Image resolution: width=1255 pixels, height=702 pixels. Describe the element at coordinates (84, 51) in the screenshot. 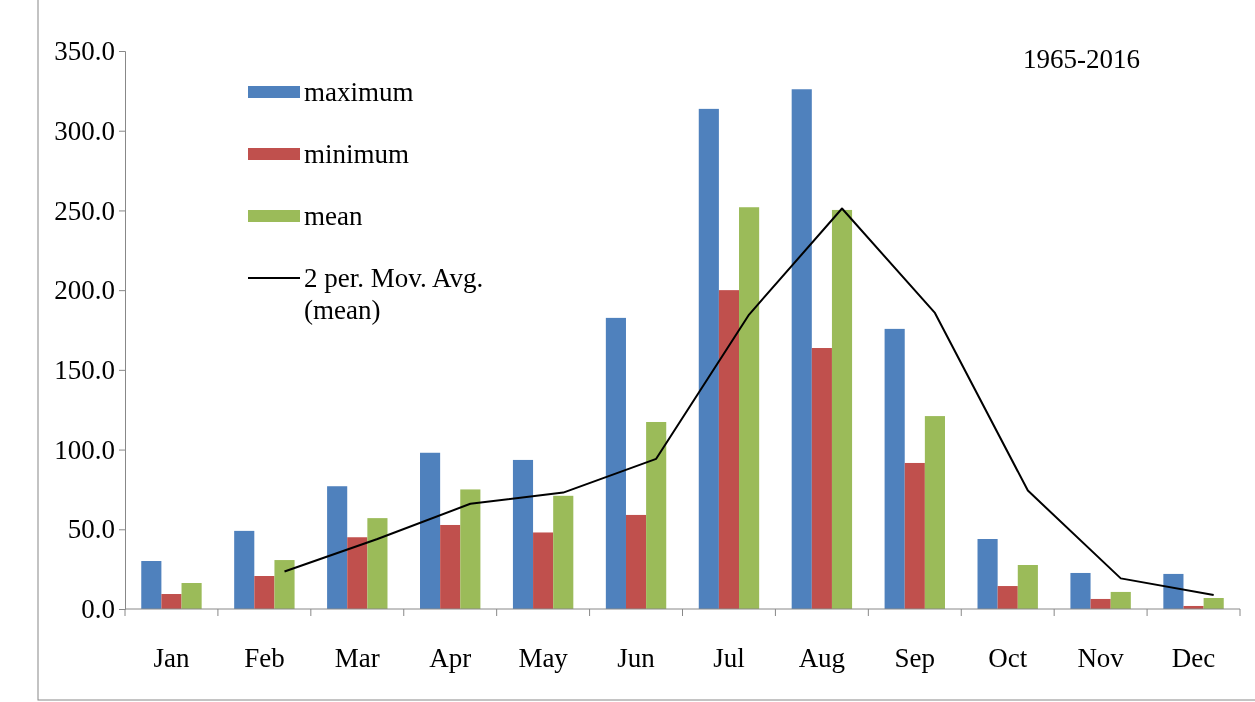

I see `y-tick-label: 350.0` at that location.